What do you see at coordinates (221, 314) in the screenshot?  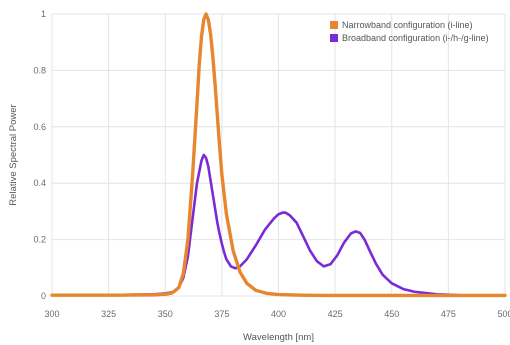 I see `x-tick-label: 375` at bounding box center [221, 314].